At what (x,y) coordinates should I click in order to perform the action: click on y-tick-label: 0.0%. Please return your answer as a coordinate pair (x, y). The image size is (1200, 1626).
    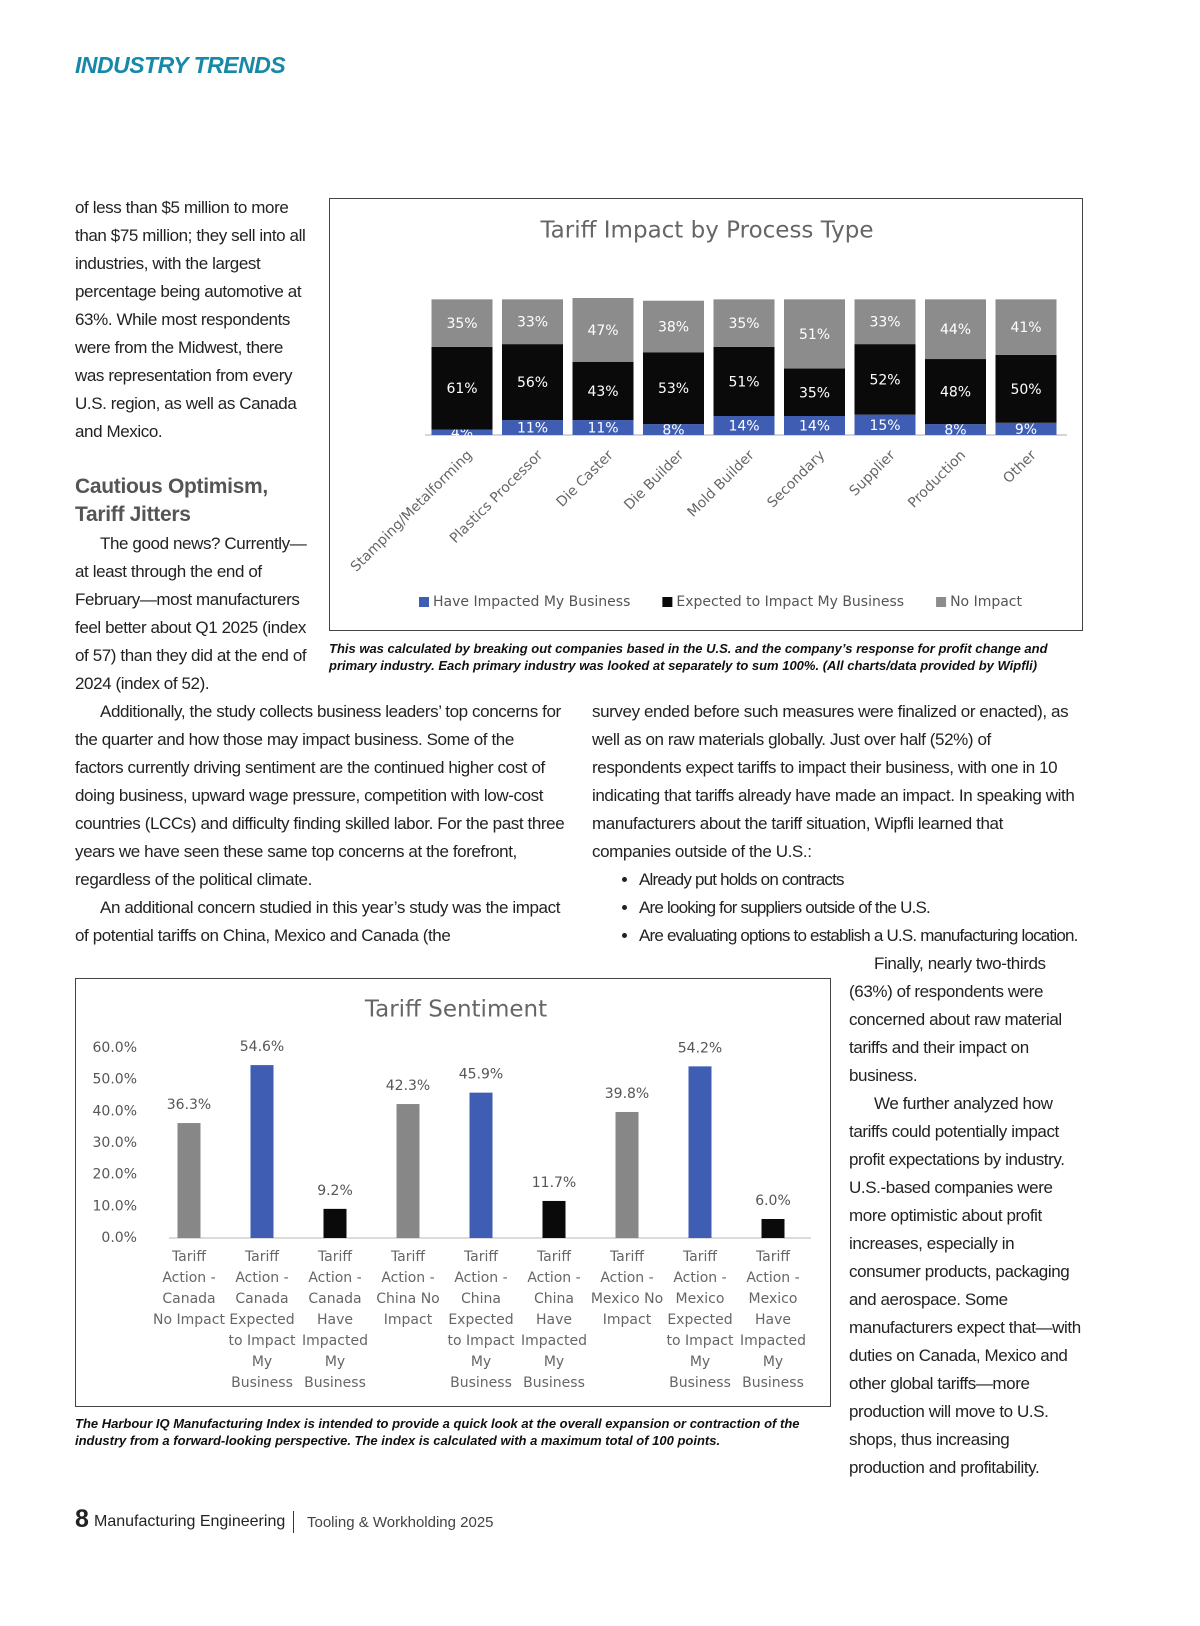
    Looking at the image, I should click on (119, 1238).